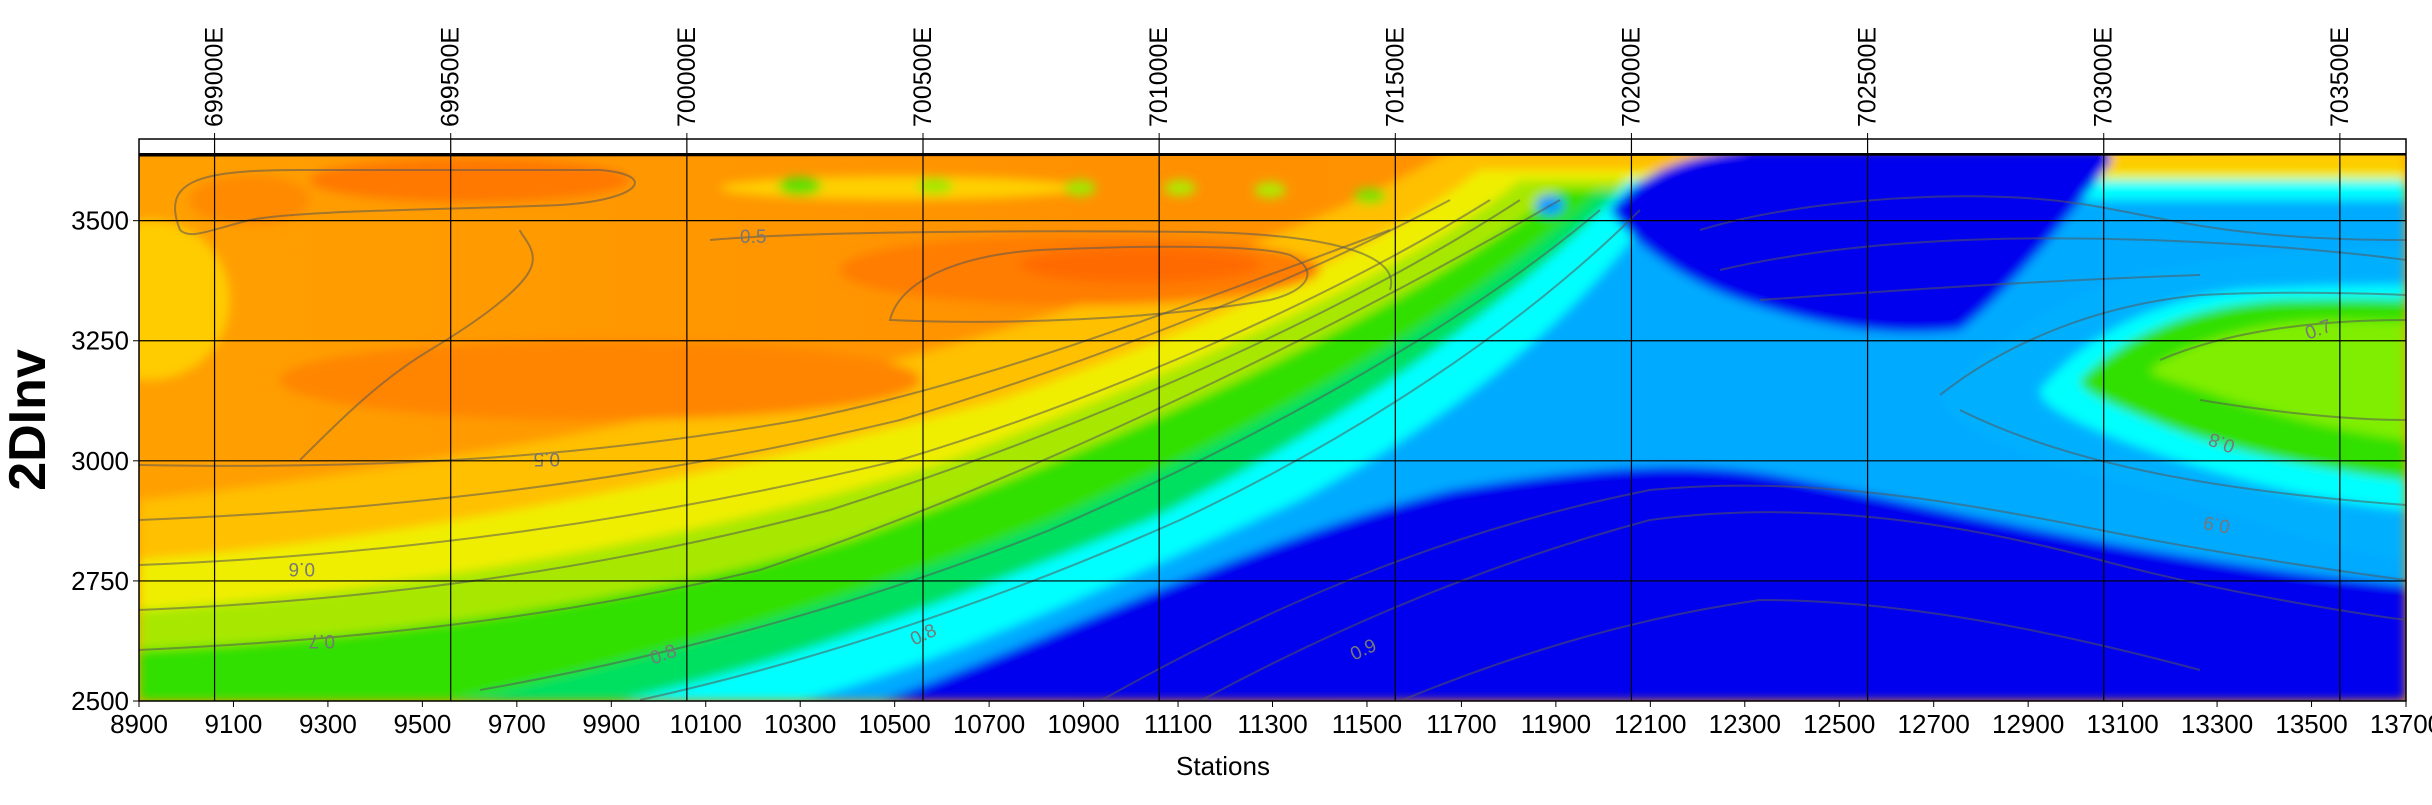 The height and width of the screenshot is (805, 2432). Describe the element at coordinates (1223, 766) in the screenshot. I see `x-axis-title: Stations` at that location.